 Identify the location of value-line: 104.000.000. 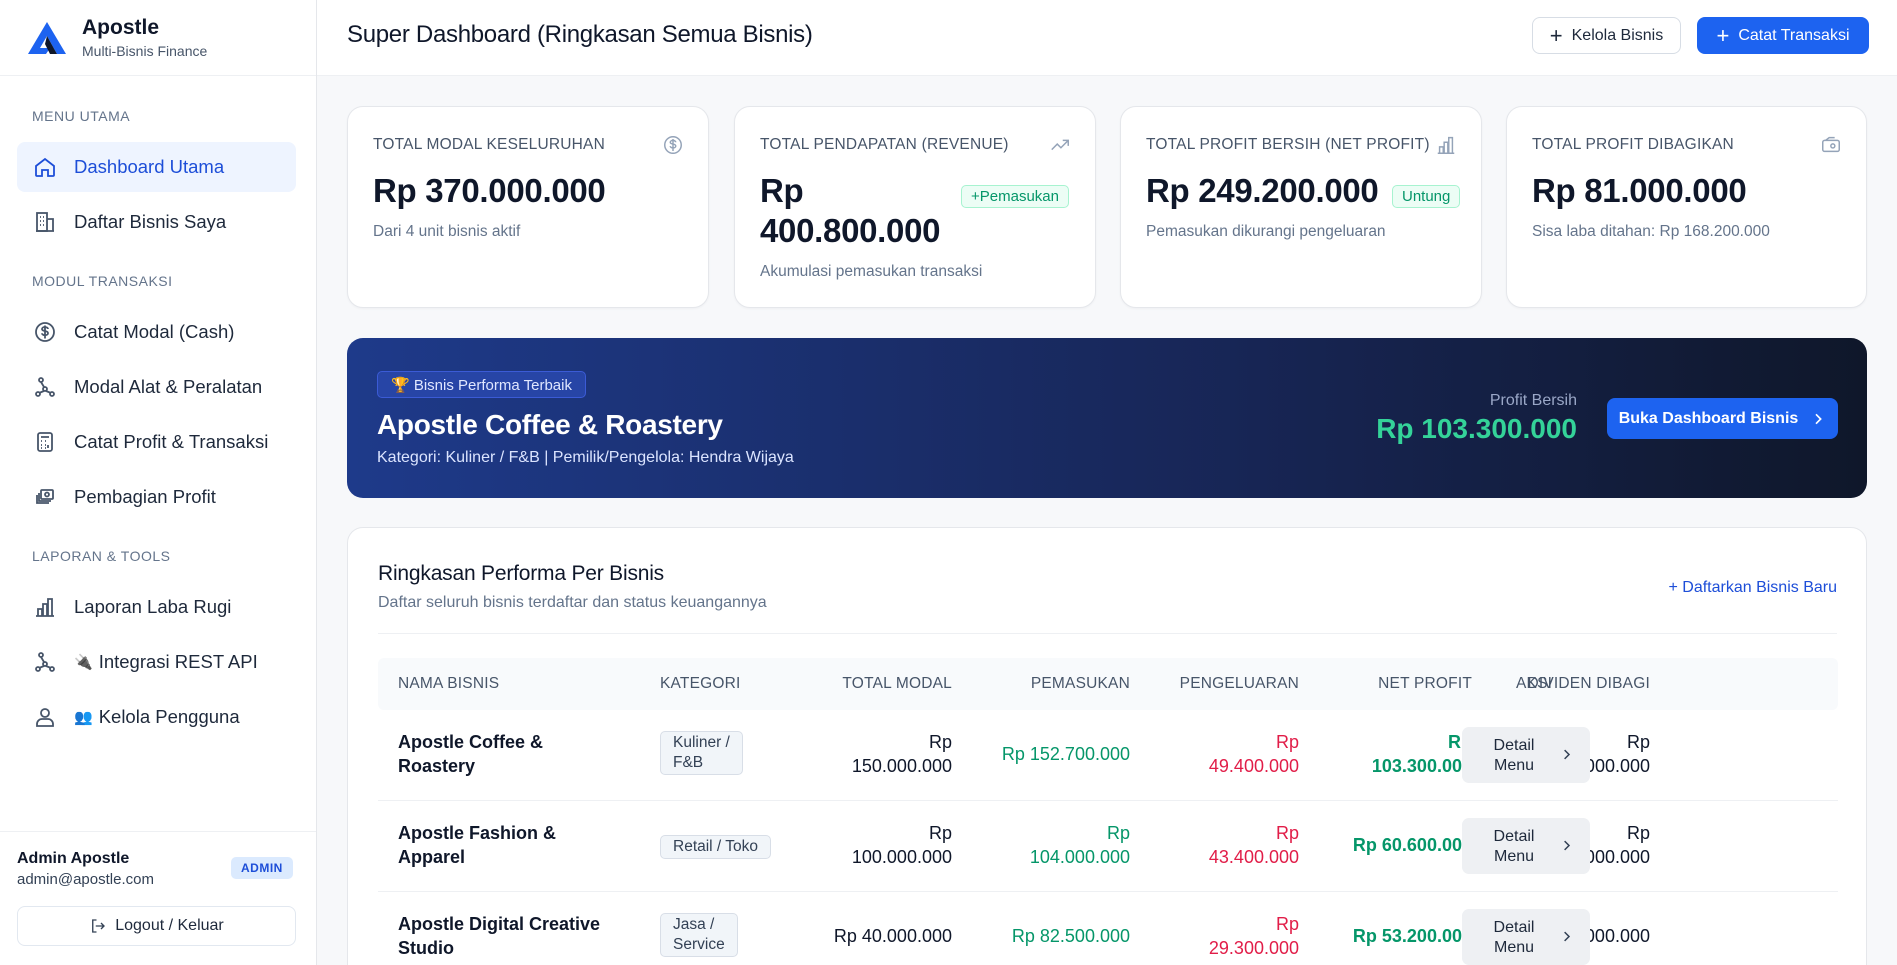
(1079, 857).